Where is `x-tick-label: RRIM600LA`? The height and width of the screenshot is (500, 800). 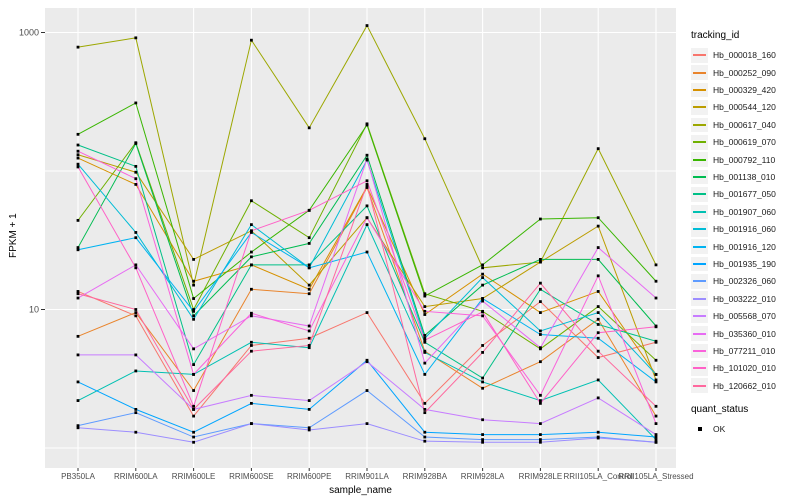
x-tick-label: RRIM600LA is located at coordinates (136, 476).